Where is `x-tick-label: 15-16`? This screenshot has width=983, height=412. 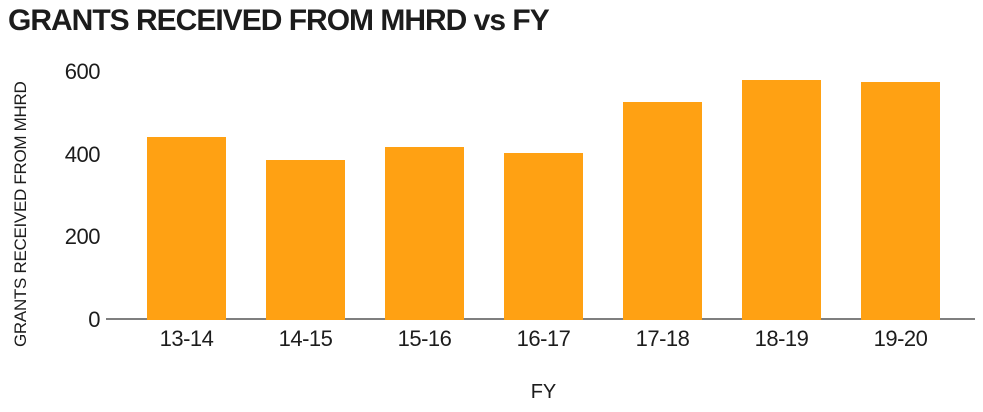 x-tick-label: 15-16 is located at coordinates (424, 338).